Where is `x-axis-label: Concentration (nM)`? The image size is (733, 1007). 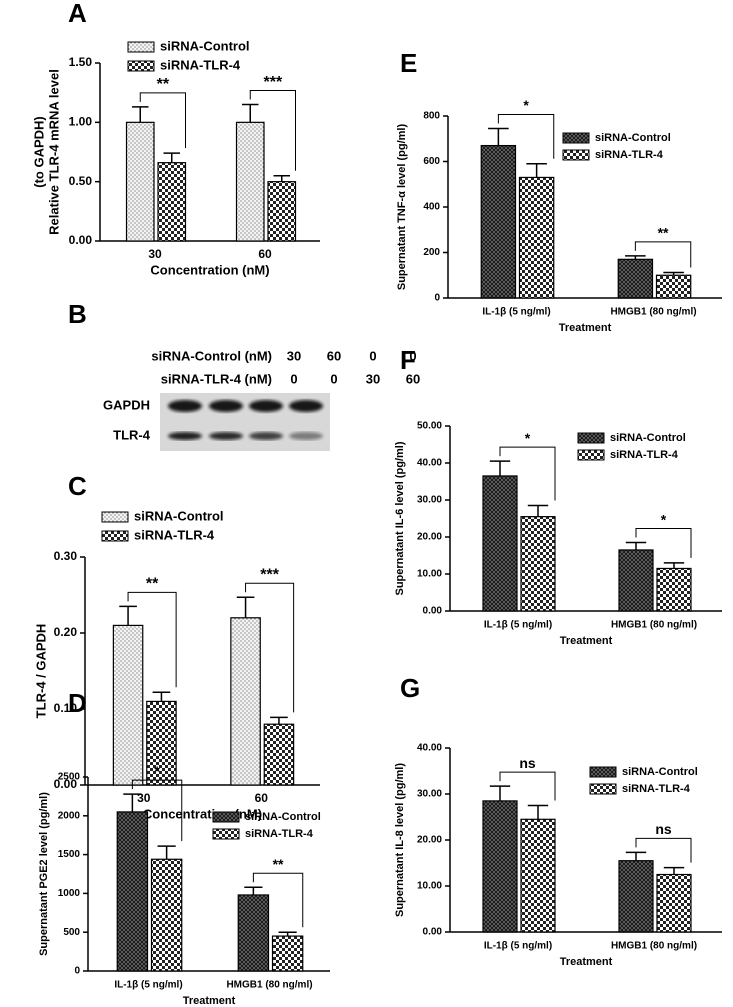
x-axis-label: Concentration (nM) is located at coordinates (209, 269).